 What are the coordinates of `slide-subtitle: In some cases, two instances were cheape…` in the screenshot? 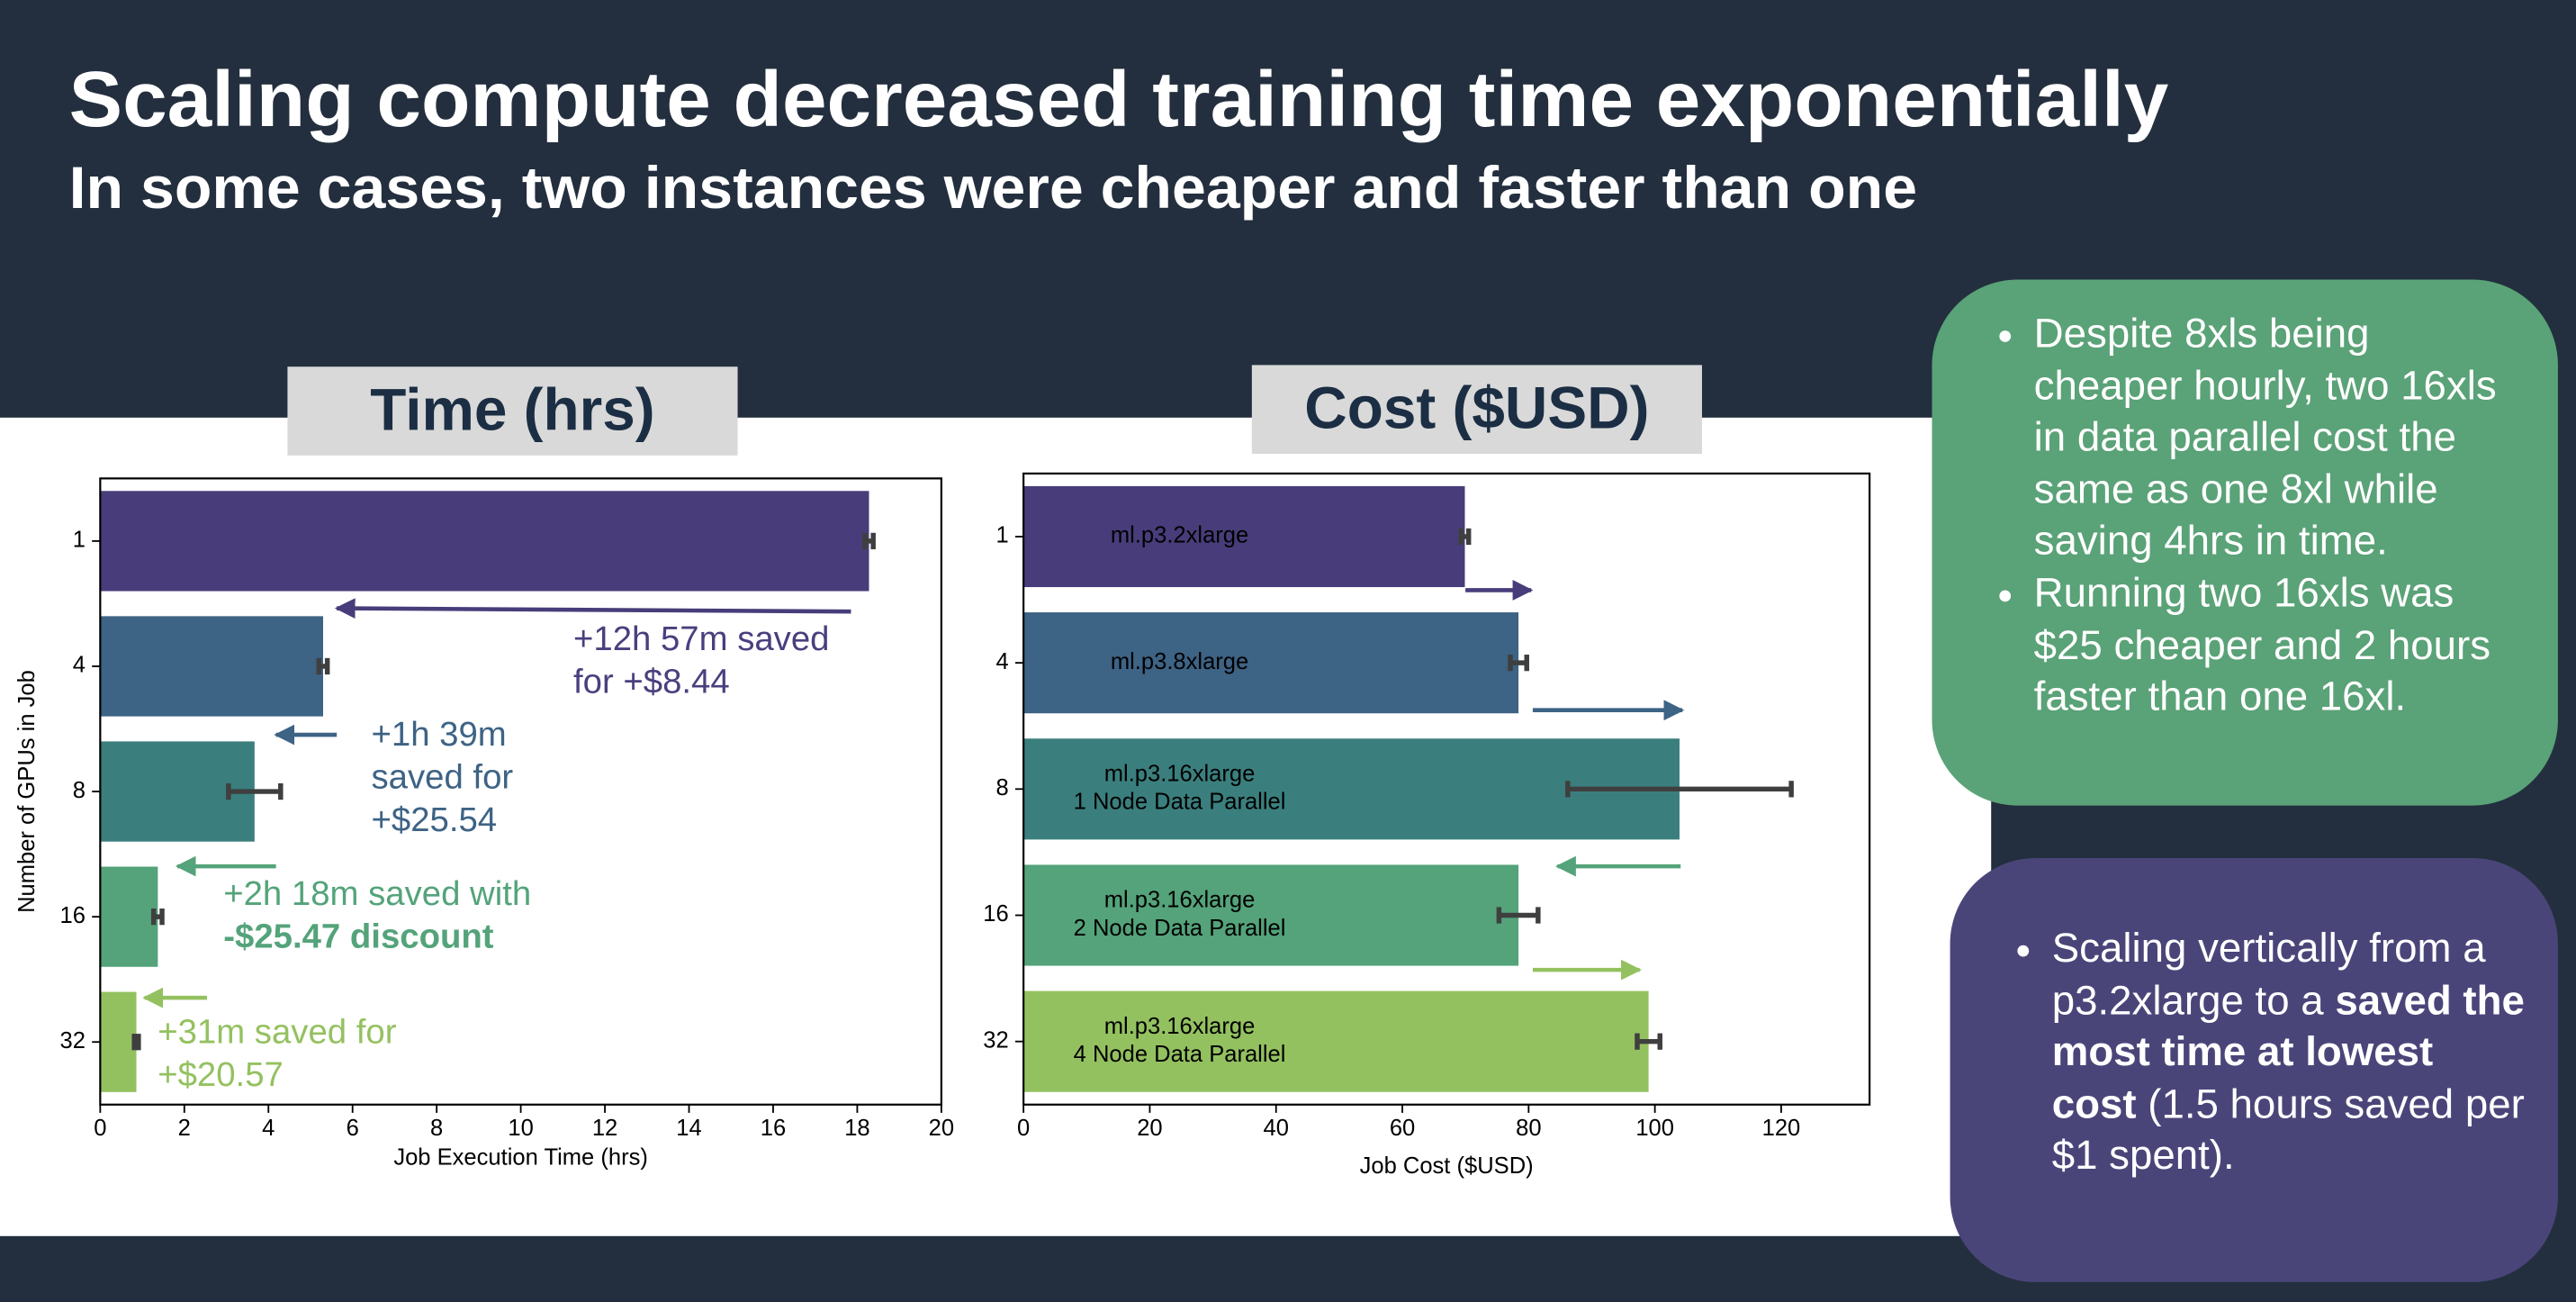 It's located at (993, 188).